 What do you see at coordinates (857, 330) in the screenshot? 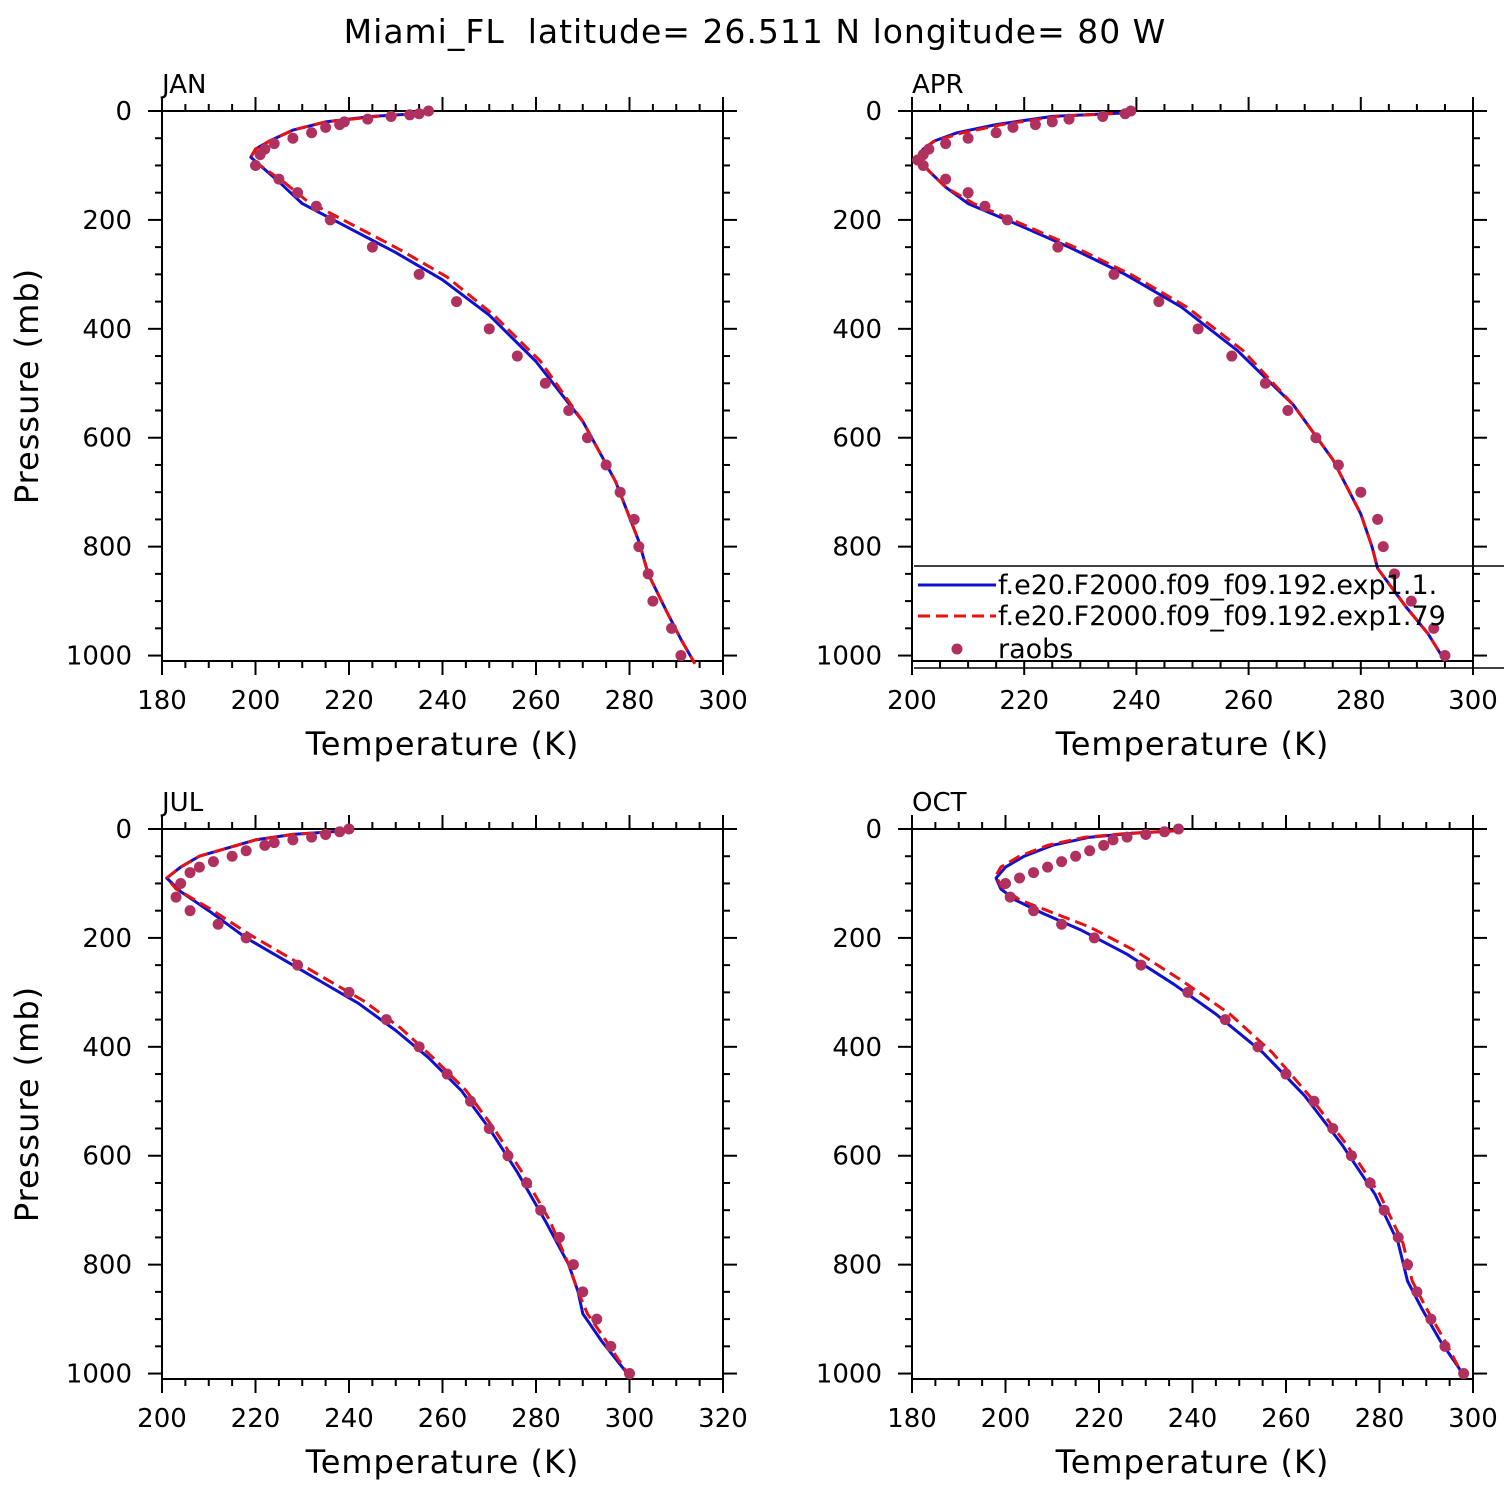
I see `y-tick-label: 400` at bounding box center [857, 330].